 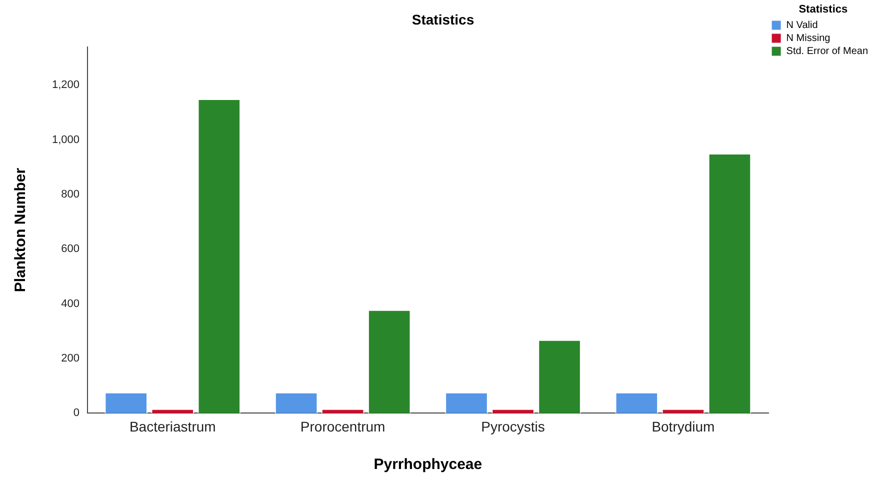 What do you see at coordinates (683, 426) in the screenshot?
I see `x-tick-label: Botrydium` at bounding box center [683, 426].